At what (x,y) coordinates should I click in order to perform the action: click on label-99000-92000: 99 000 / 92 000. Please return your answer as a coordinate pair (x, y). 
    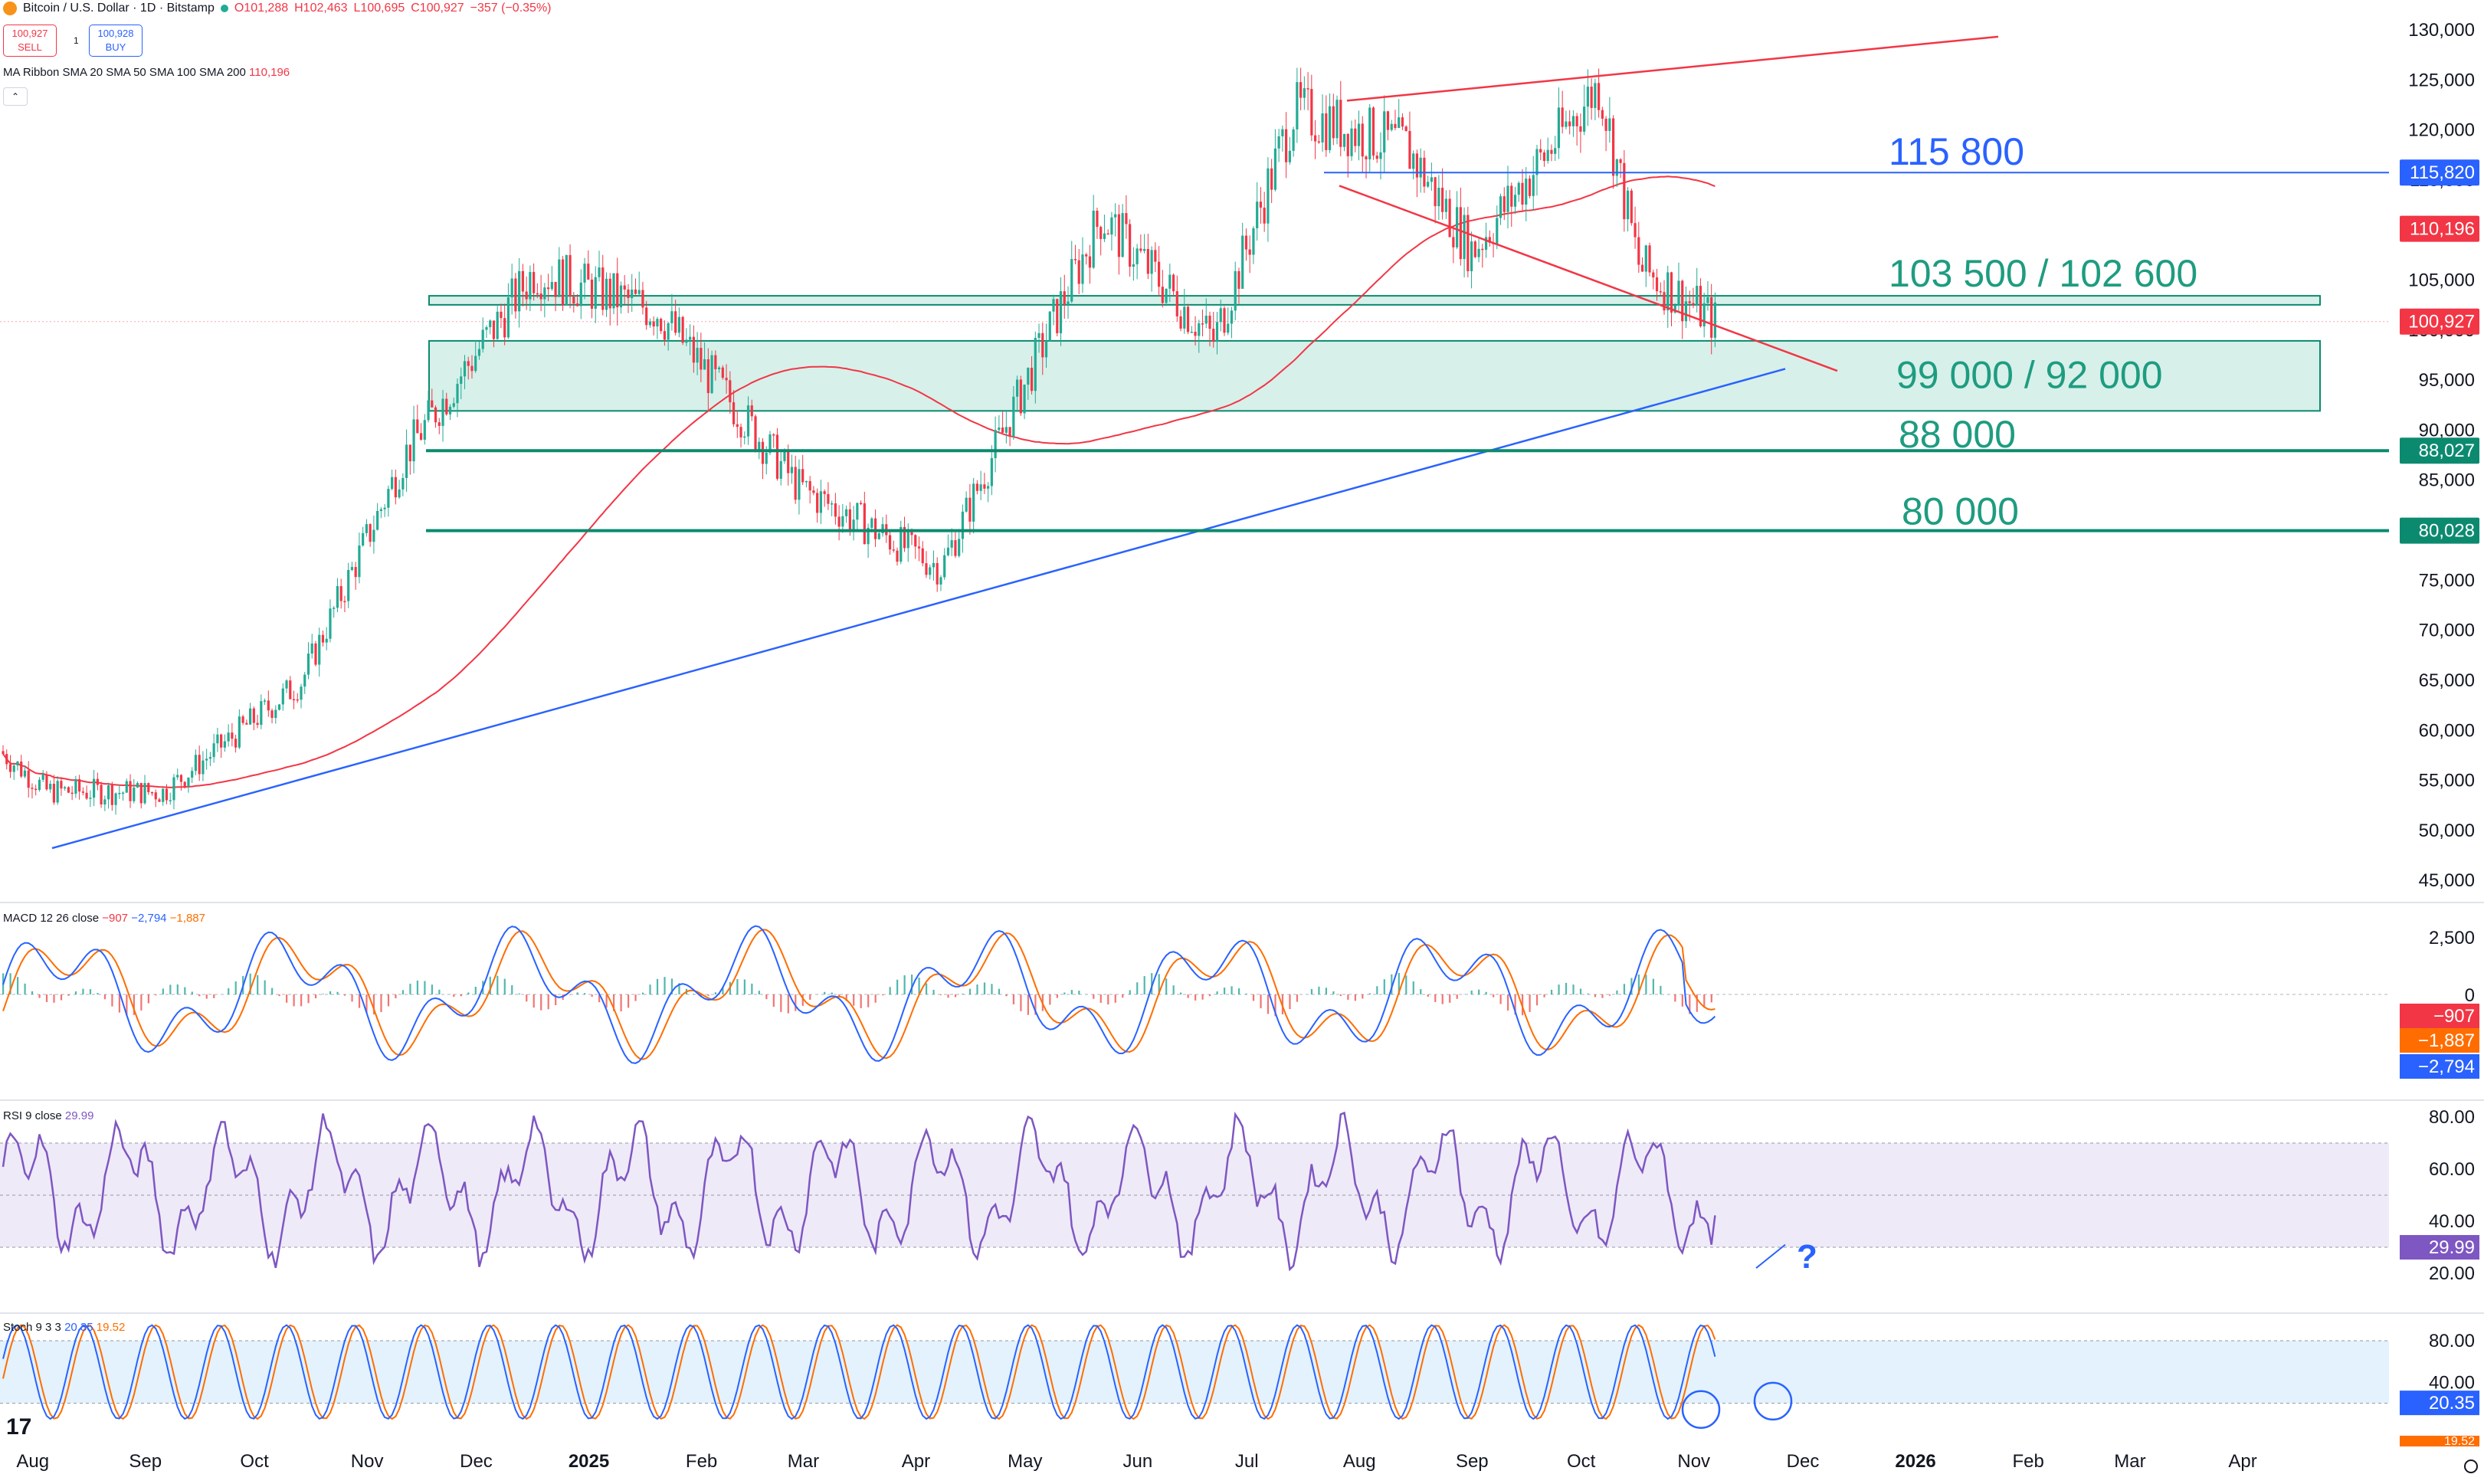
    Looking at the image, I should click on (2030, 375).